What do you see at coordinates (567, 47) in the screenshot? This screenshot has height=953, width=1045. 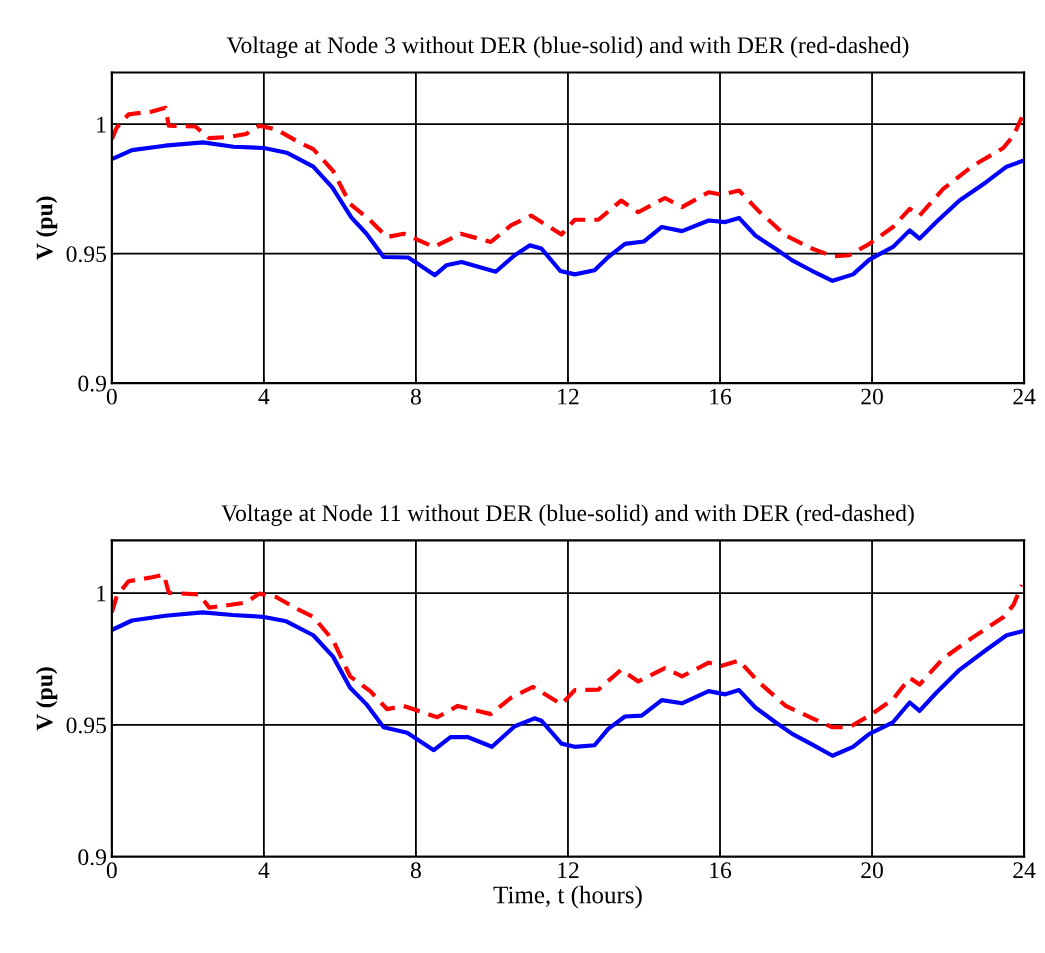 I see `chart-title: Voltage at Node 3 without DER (blue-solid) and with DER (red-dashed)` at bounding box center [567, 47].